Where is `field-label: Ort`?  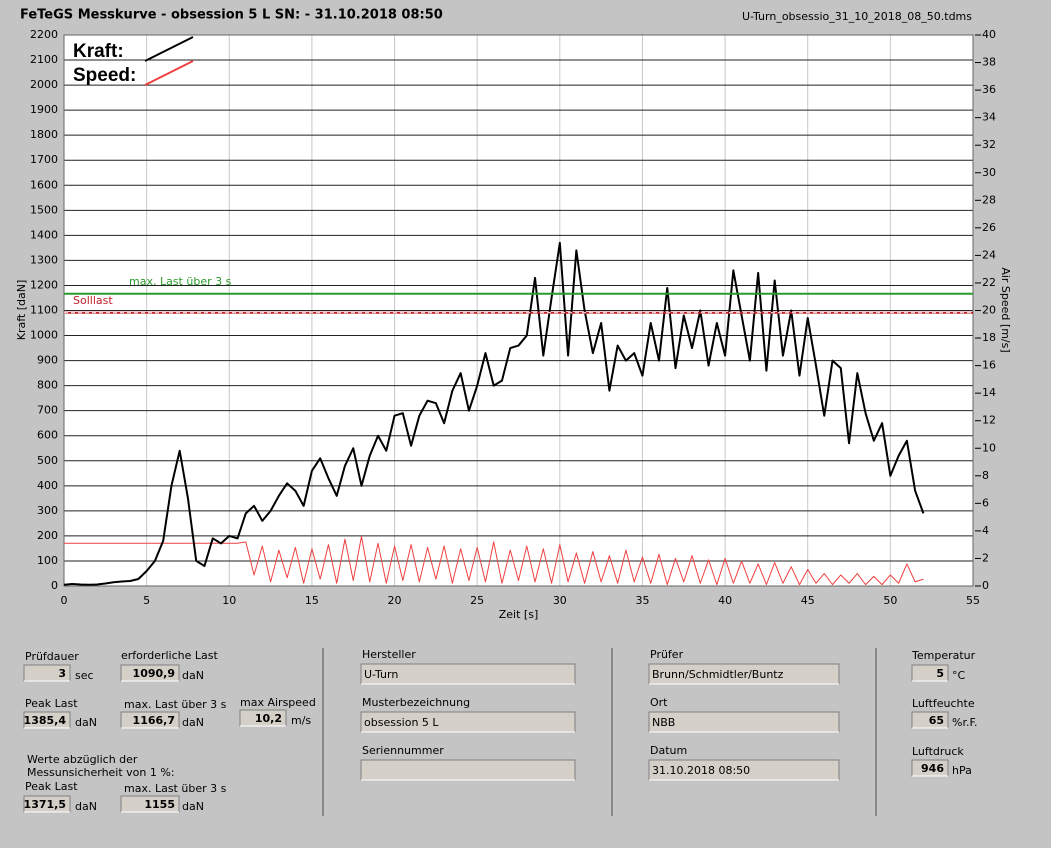 field-label: Ort is located at coordinates (659, 702).